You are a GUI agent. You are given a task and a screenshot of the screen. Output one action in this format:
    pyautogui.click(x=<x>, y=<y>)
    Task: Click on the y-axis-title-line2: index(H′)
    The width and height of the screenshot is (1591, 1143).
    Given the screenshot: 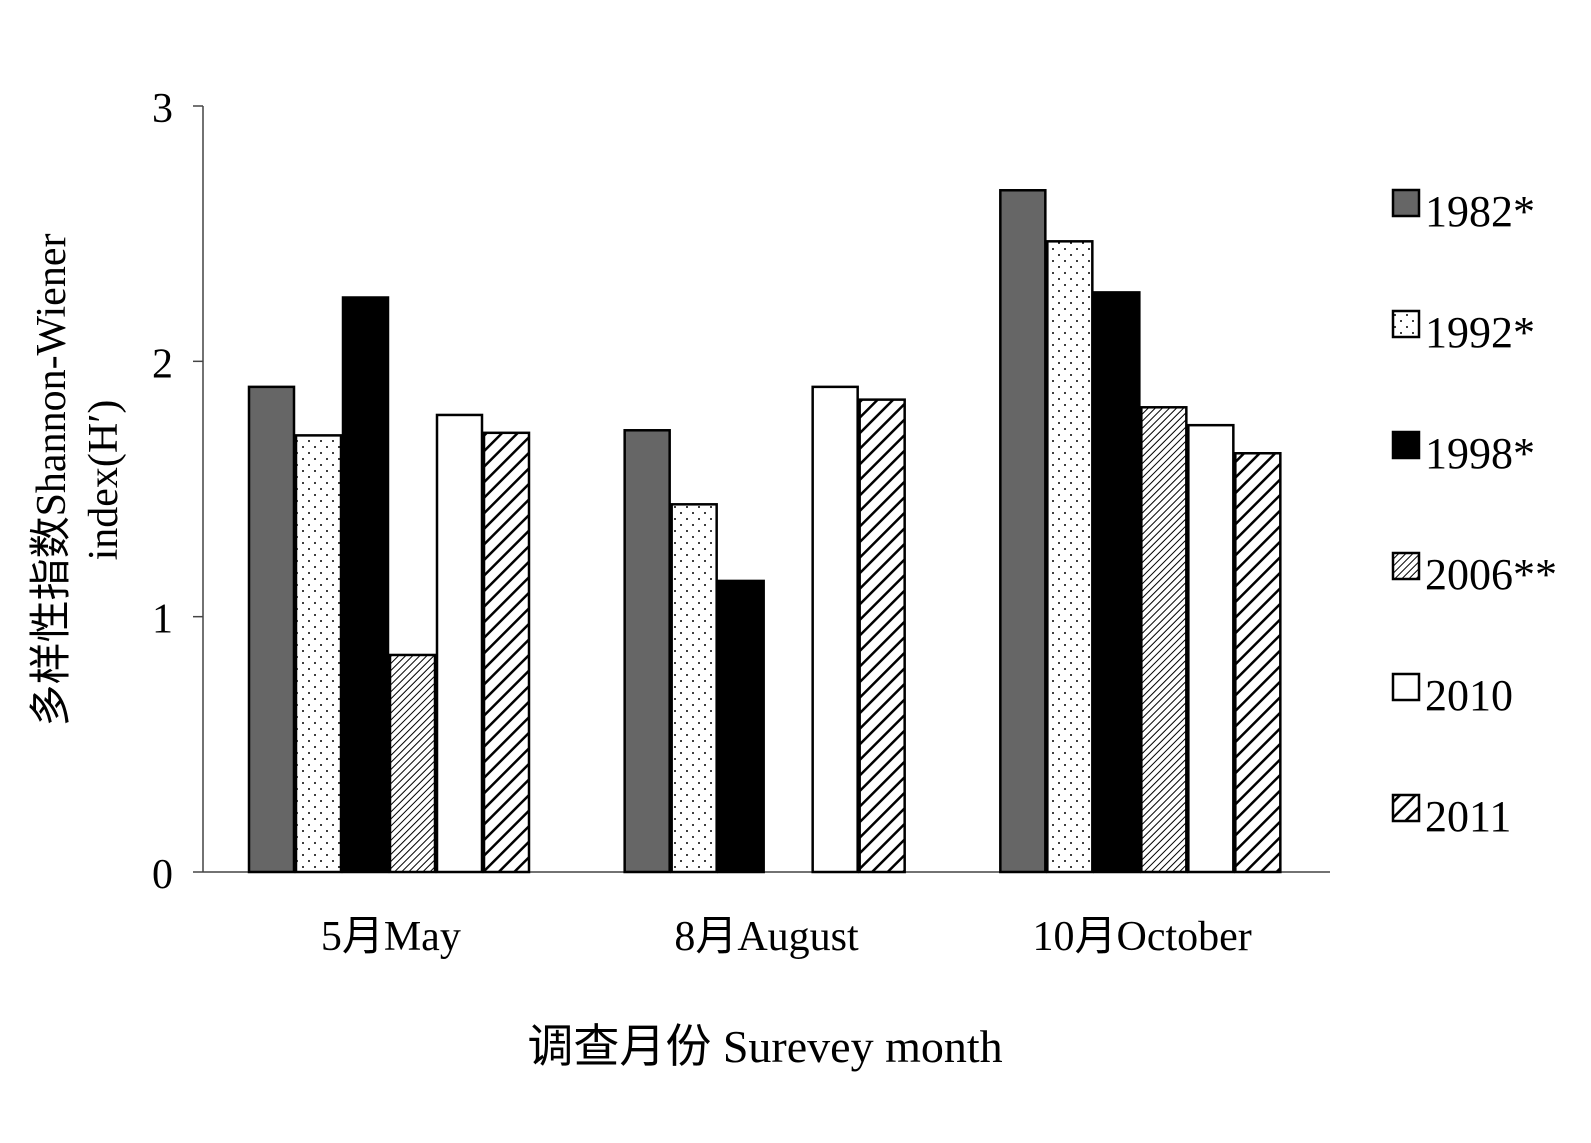 What is the action you would take?
    pyautogui.click(x=104, y=480)
    